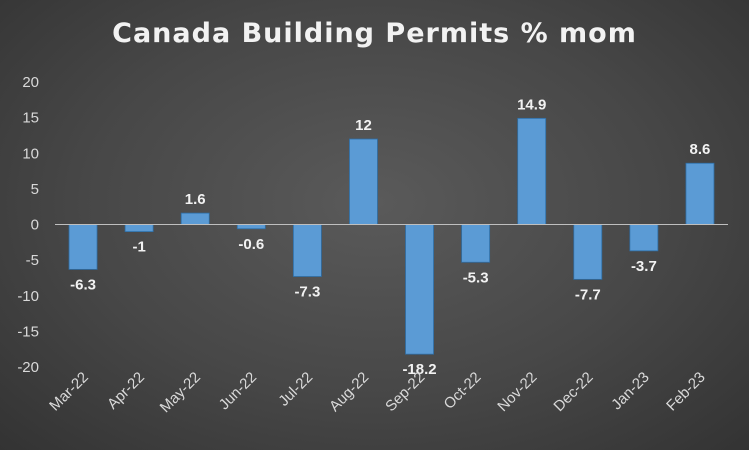 The image size is (749, 450). I want to click on x-tick-label: Oct-22, so click(463, 391).